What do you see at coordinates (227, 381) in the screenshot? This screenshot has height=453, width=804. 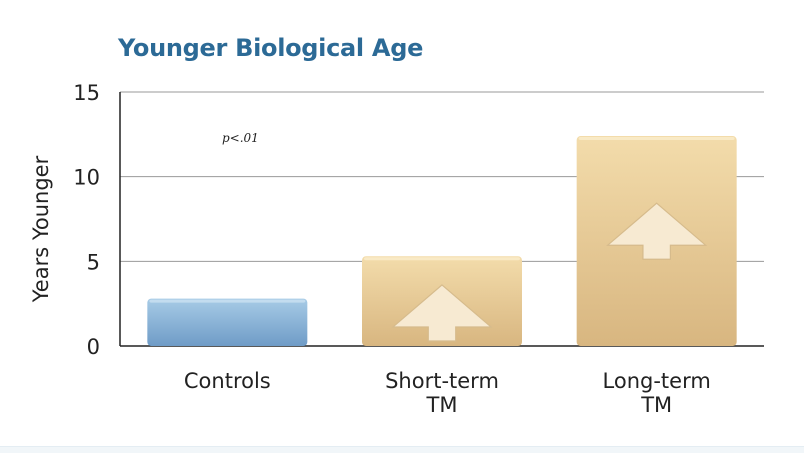 I see `x-tick-label: Controls` at bounding box center [227, 381].